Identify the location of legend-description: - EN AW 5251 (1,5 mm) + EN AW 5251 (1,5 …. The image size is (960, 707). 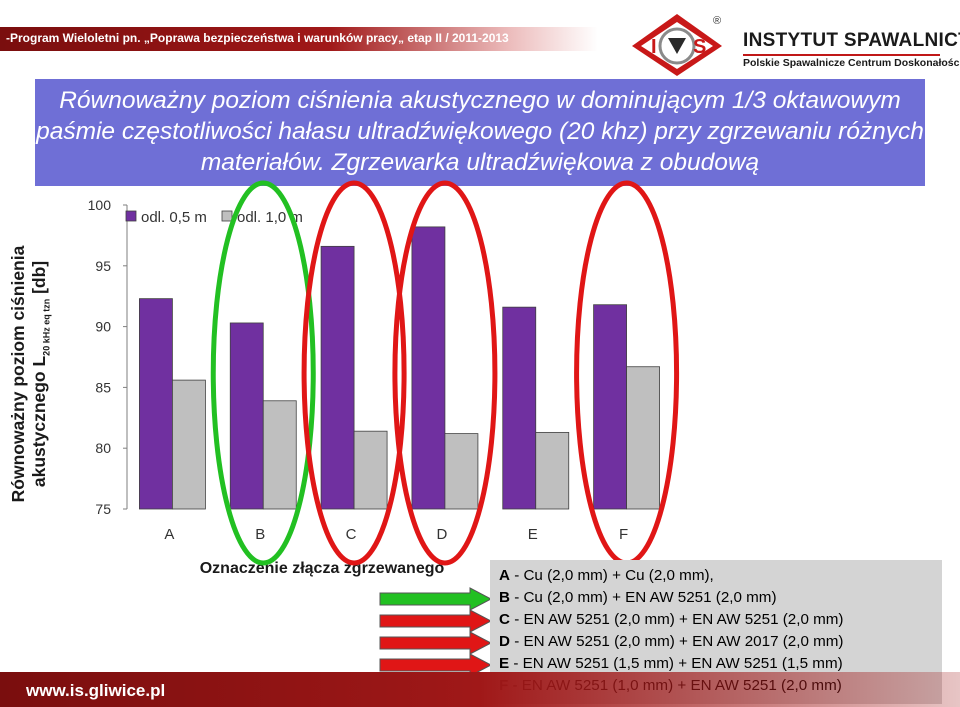
(676, 663).